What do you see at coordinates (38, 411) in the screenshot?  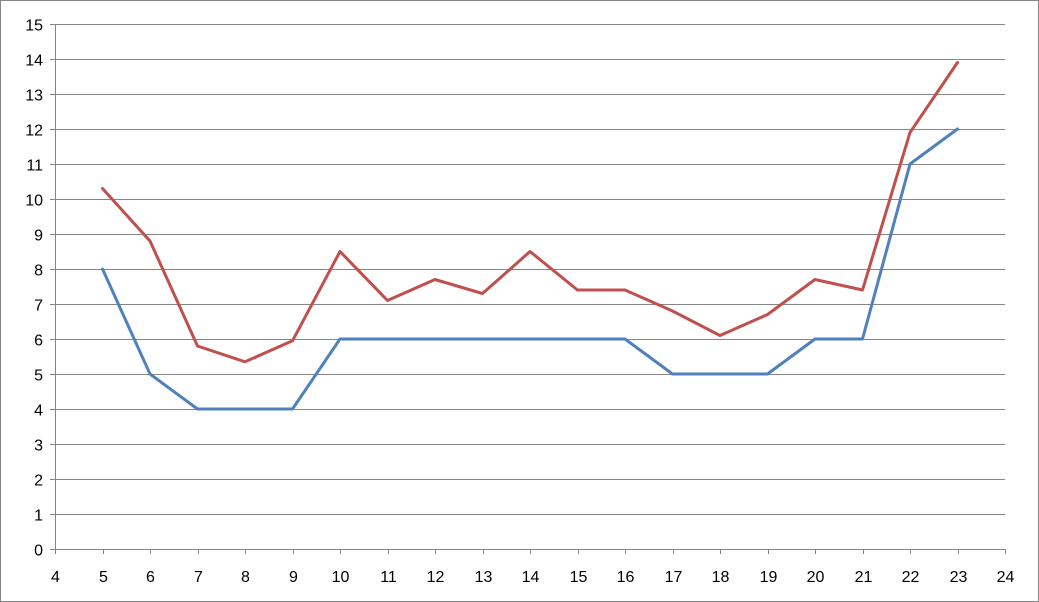 I see `y-tick-label: 4` at bounding box center [38, 411].